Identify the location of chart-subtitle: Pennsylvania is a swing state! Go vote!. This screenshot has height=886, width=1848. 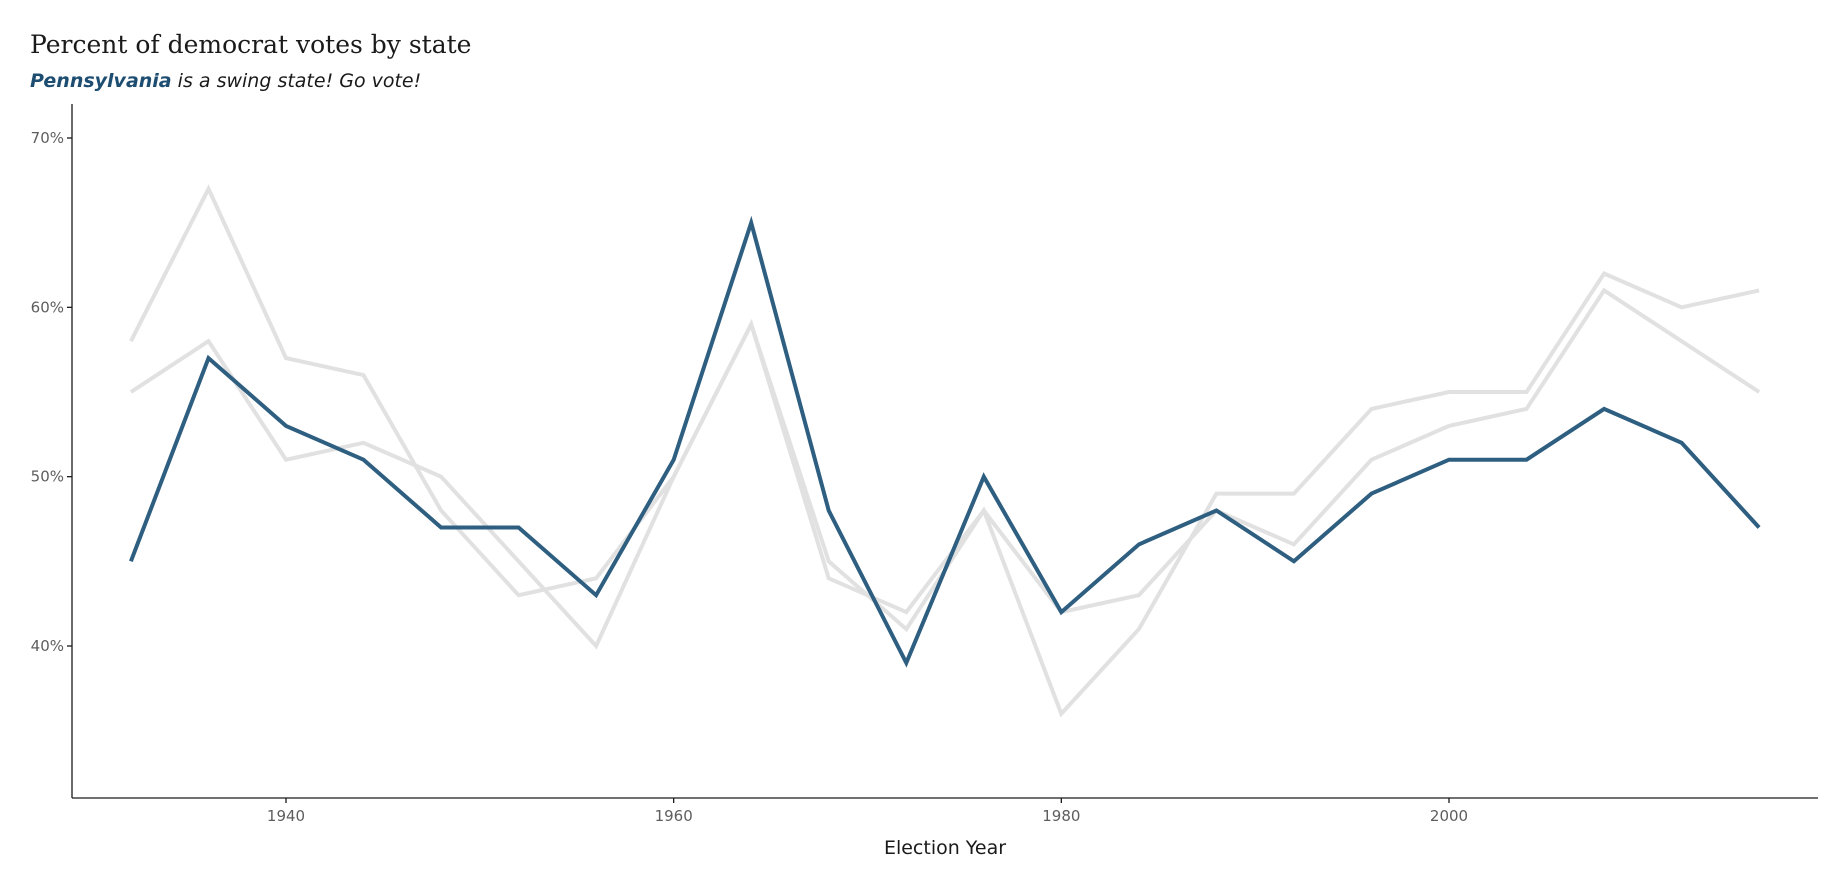
(225, 81).